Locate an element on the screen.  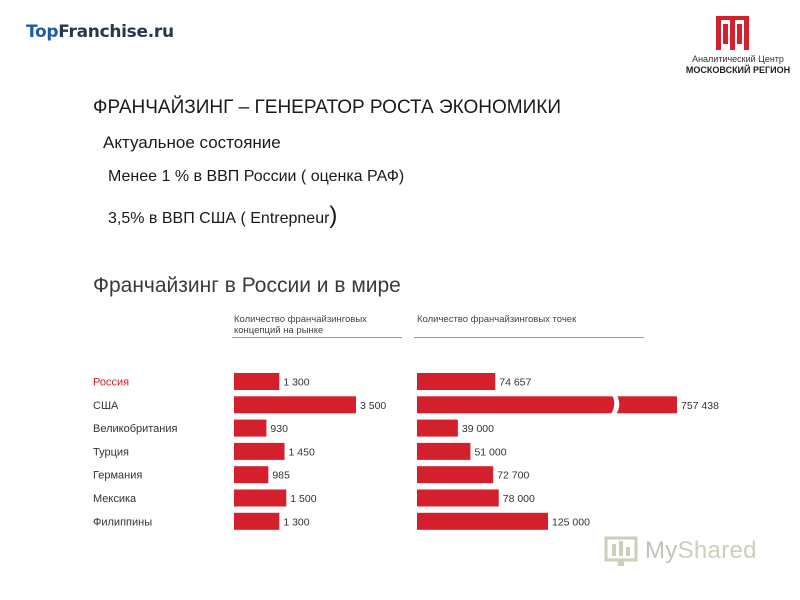
data-label-series-2: 78 000 is located at coordinates (519, 499).